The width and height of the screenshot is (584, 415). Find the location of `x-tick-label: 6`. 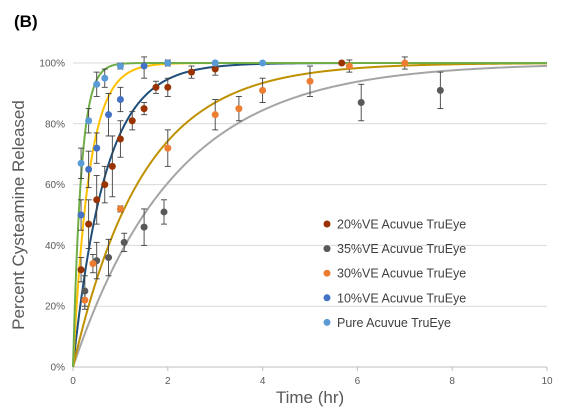

x-tick-label: 6 is located at coordinates (358, 381).